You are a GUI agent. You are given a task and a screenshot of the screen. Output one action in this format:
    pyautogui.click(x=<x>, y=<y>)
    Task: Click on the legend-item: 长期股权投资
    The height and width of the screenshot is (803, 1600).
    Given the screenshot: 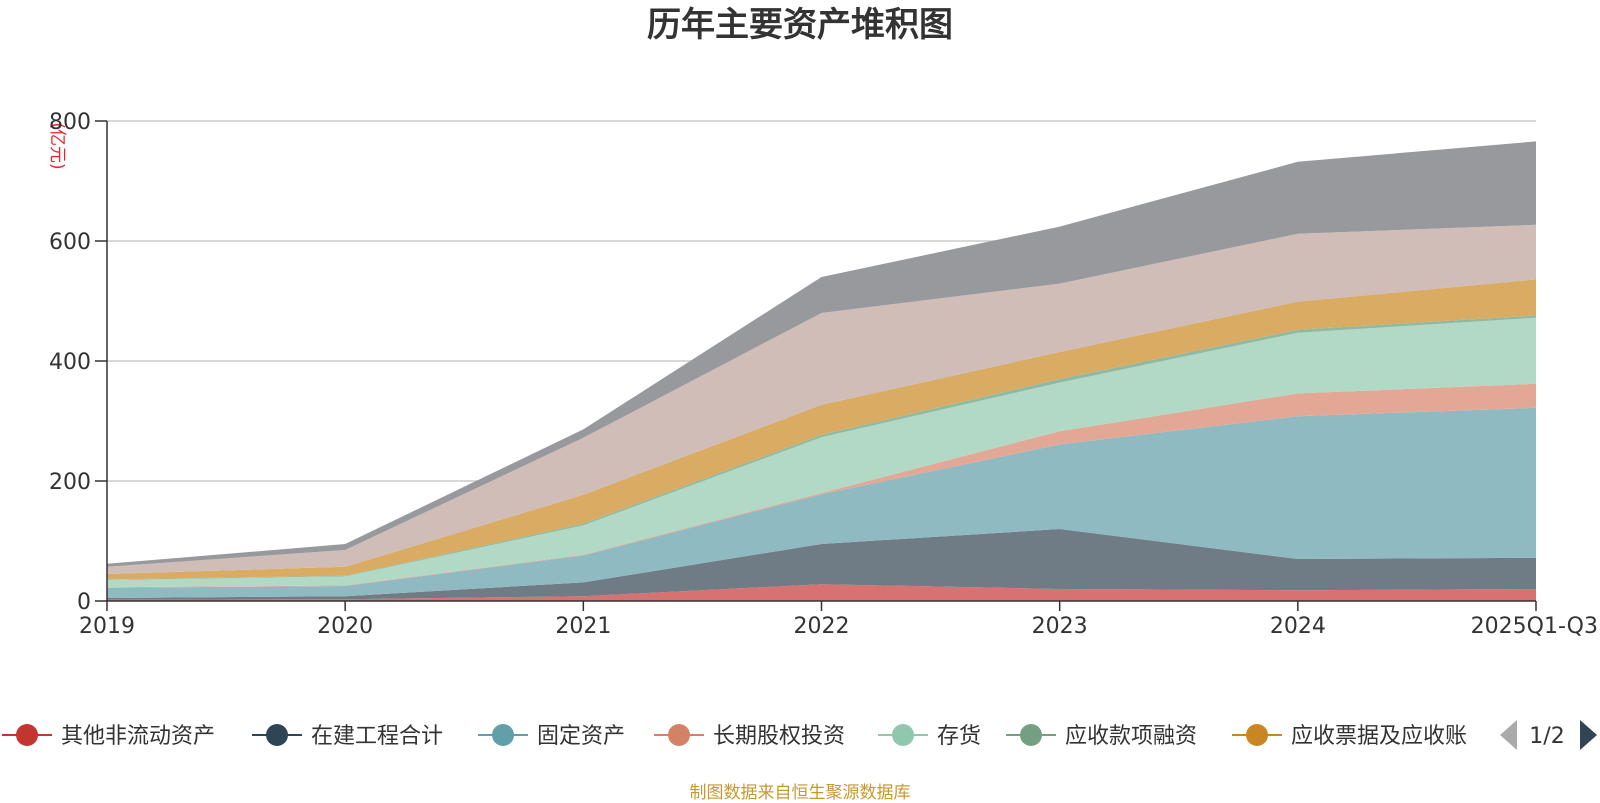 What is the action you would take?
    pyautogui.click(x=749, y=736)
    